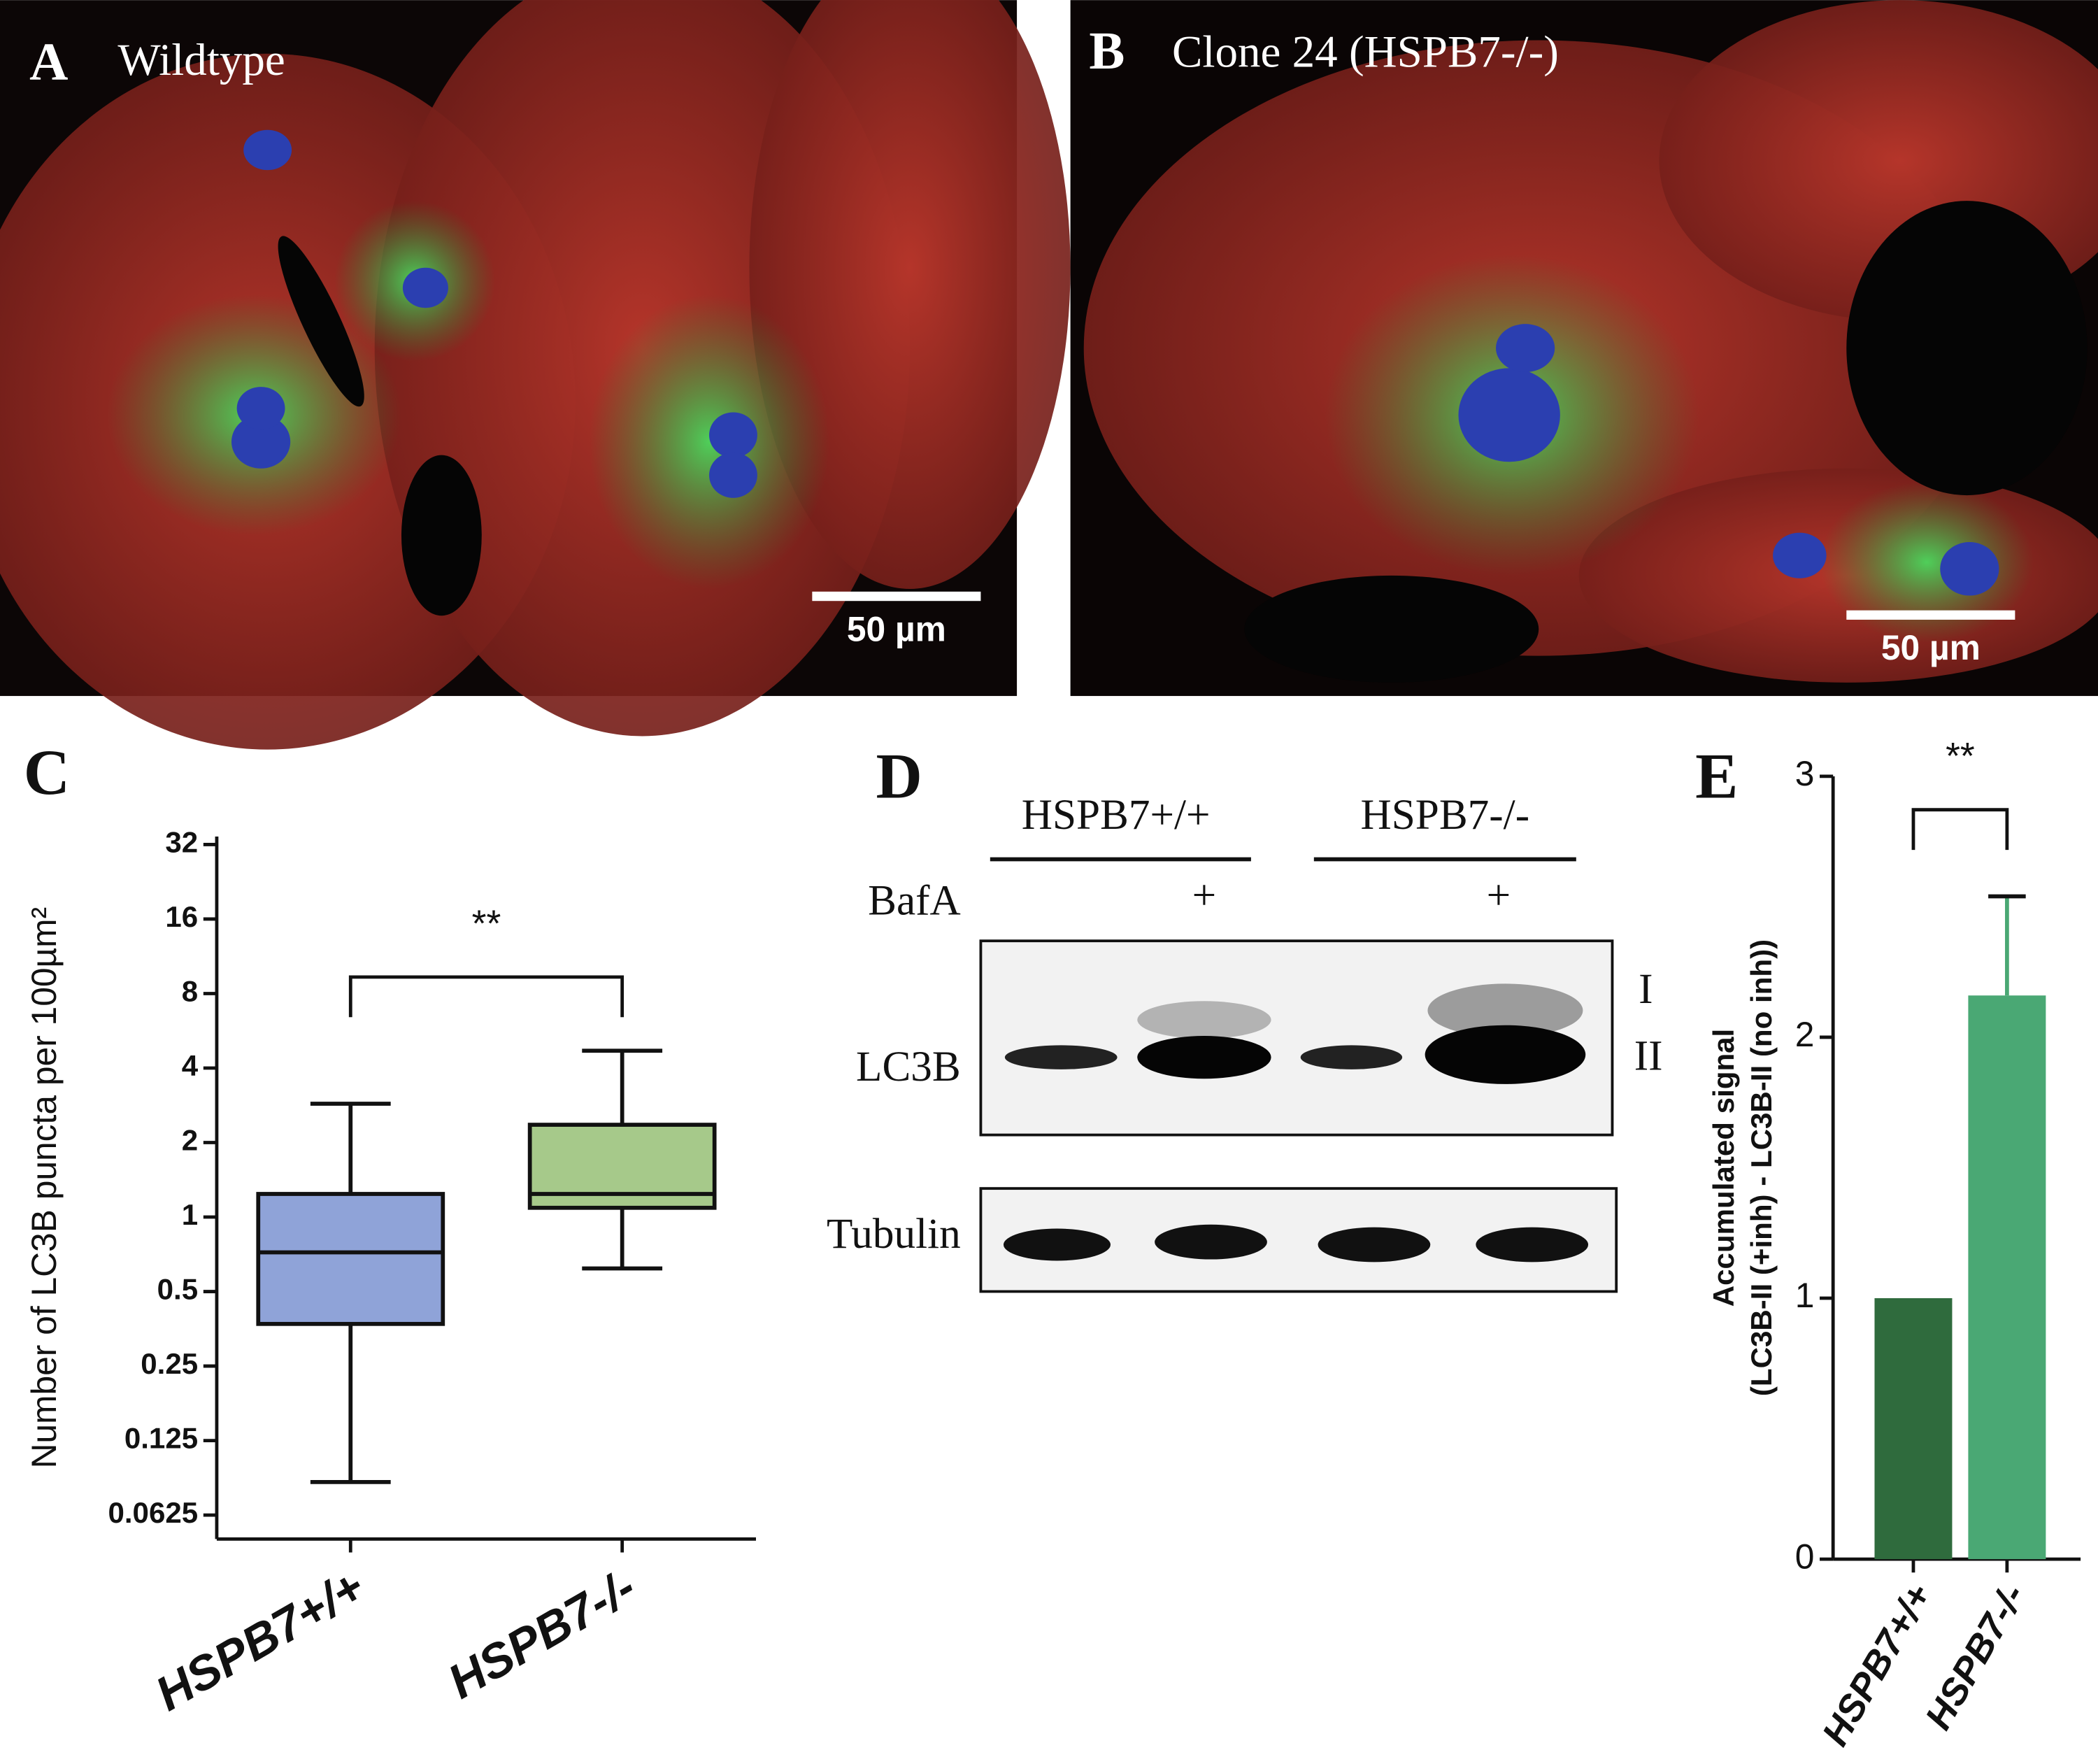 This screenshot has height=1764, width=2098. What do you see at coordinates (181, 916) in the screenshot?
I see `y-tick-label: 16` at bounding box center [181, 916].